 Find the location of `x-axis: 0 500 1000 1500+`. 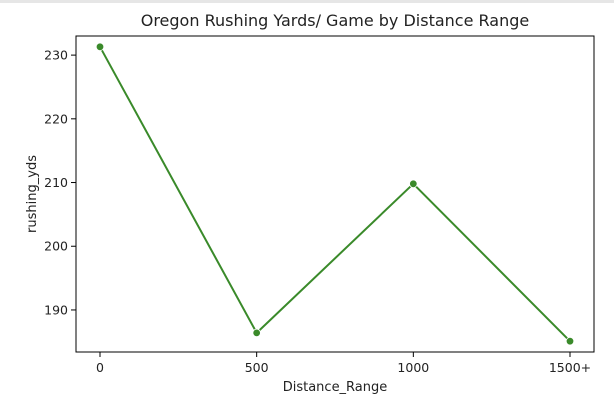

x-axis: 0 500 1000 1500+ is located at coordinates (343, 363).